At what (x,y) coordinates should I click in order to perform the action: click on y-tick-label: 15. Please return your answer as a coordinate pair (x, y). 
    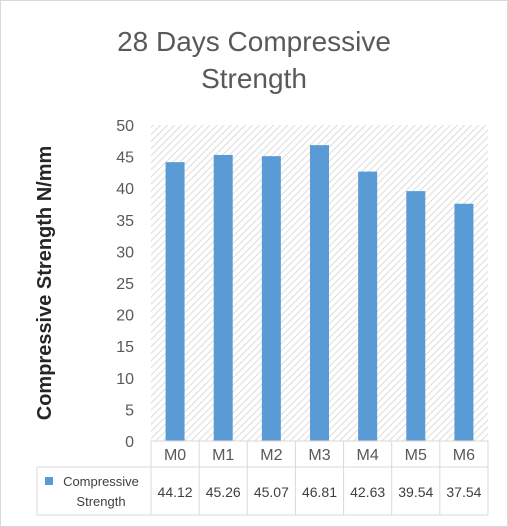
    Looking at the image, I should click on (125, 347).